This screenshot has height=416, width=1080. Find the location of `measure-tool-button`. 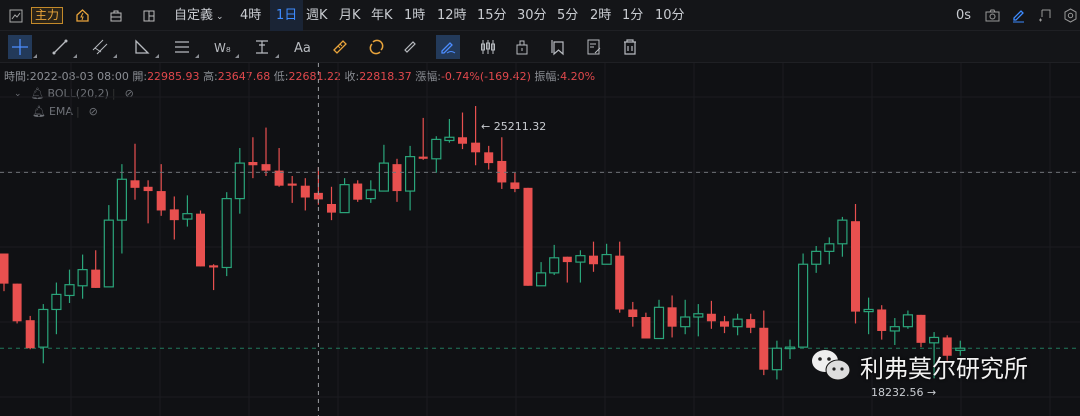

measure-tool-button is located at coordinates (340, 47).